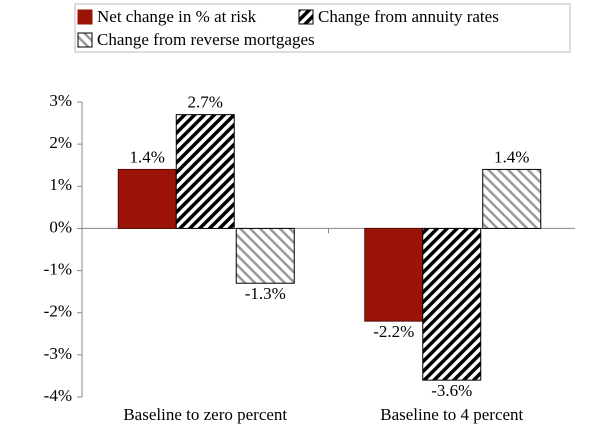 The height and width of the screenshot is (432, 589). Describe the element at coordinates (60, 226) in the screenshot. I see `y-tick-label: 0%` at that location.